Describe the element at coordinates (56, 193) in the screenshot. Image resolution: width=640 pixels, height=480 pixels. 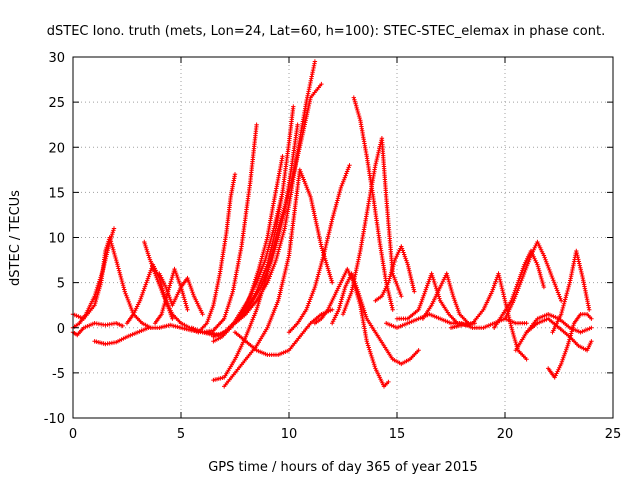
I see `y-tick-label: 15` at that location.